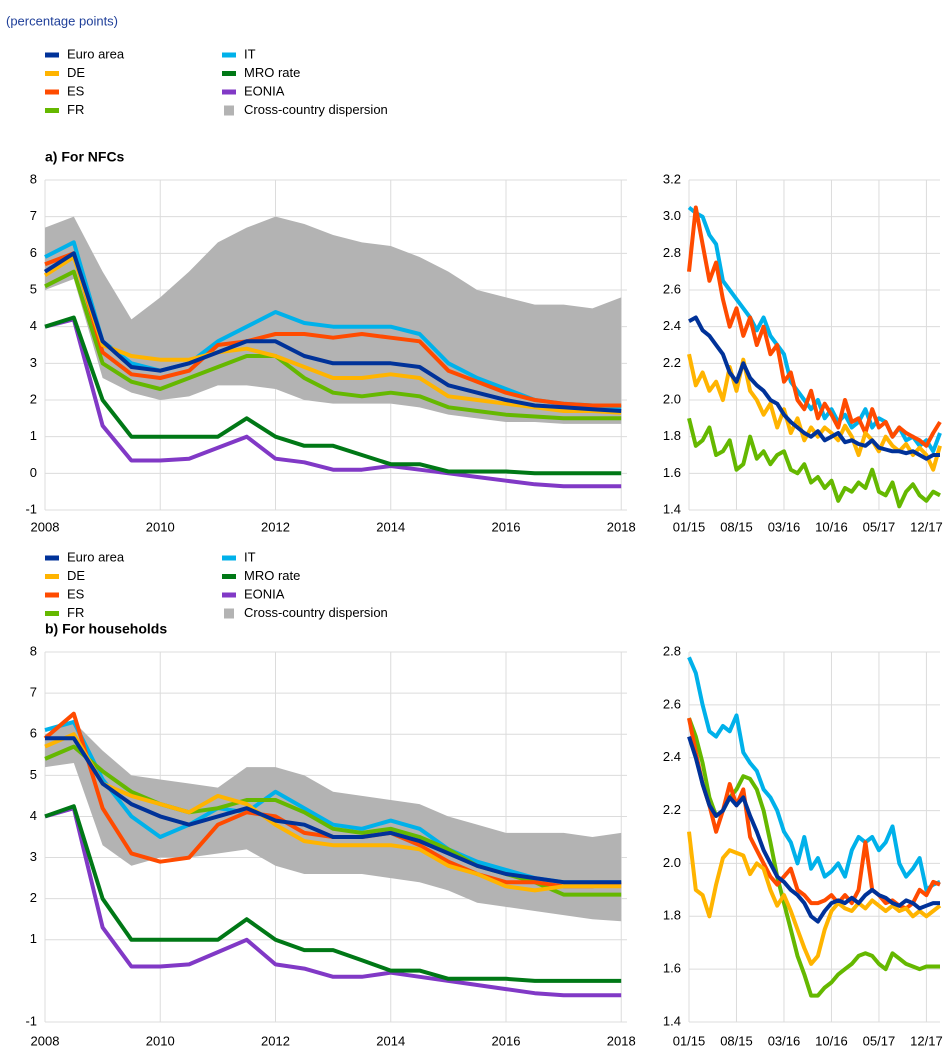 This screenshot has height=1053, width=947. What do you see at coordinates (62, 20) in the screenshot?
I see `subtitle: (percentage points)` at bounding box center [62, 20].